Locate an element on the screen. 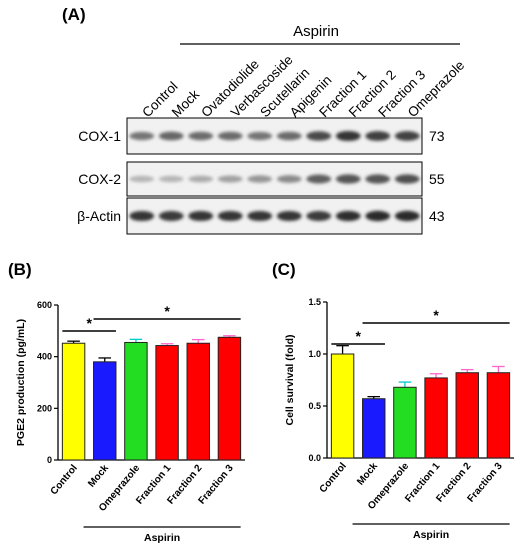 The image size is (531, 550). y-tick-label: 600 is located at coordinates (44, 305).